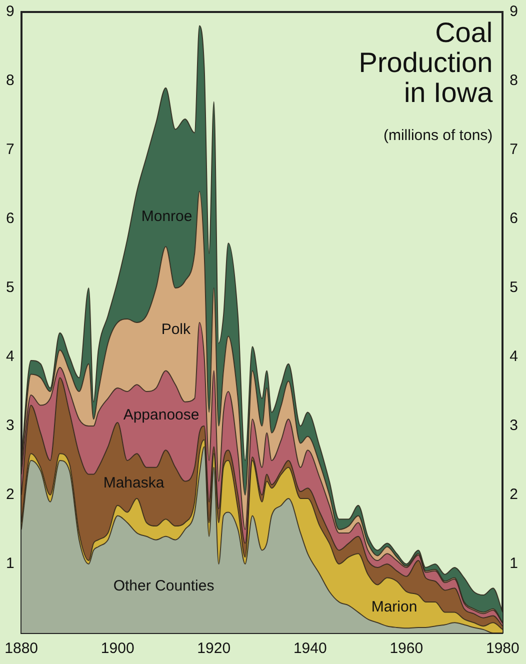 The image size is (526, 664). What do you see at coordinates (10, 495) in the screenshot?
I see `y-tick-label: 2` at bounding box center [10, 495].